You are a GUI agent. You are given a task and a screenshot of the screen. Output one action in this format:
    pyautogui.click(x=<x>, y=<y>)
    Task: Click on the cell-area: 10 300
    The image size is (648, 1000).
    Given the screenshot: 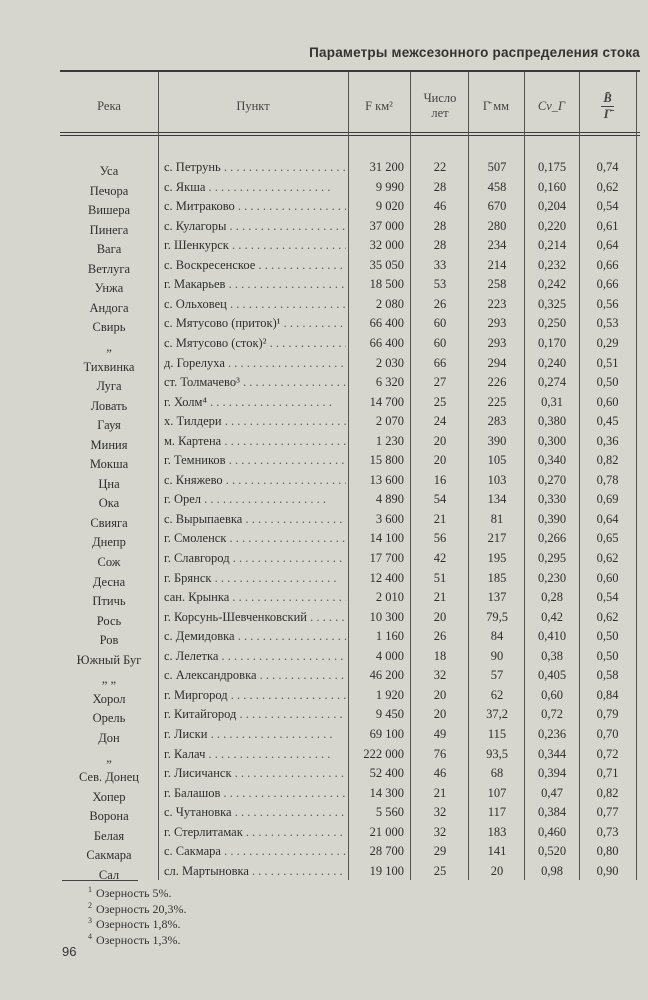 What is the action you would take?
    pyautogui.click(x=386, y=616)
    